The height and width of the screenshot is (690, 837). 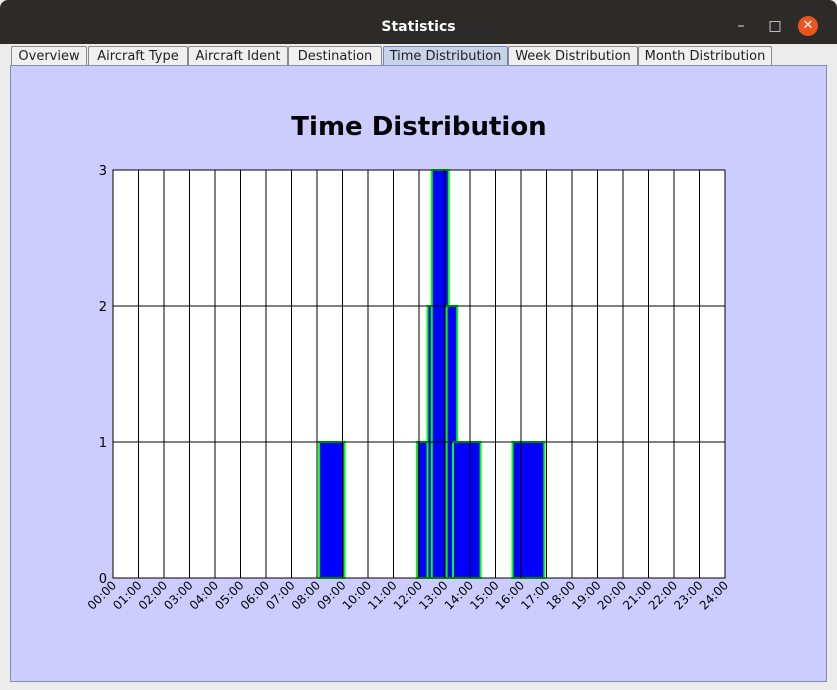 I want to click on y-tick-label: 3, so click(x=103, y=171).